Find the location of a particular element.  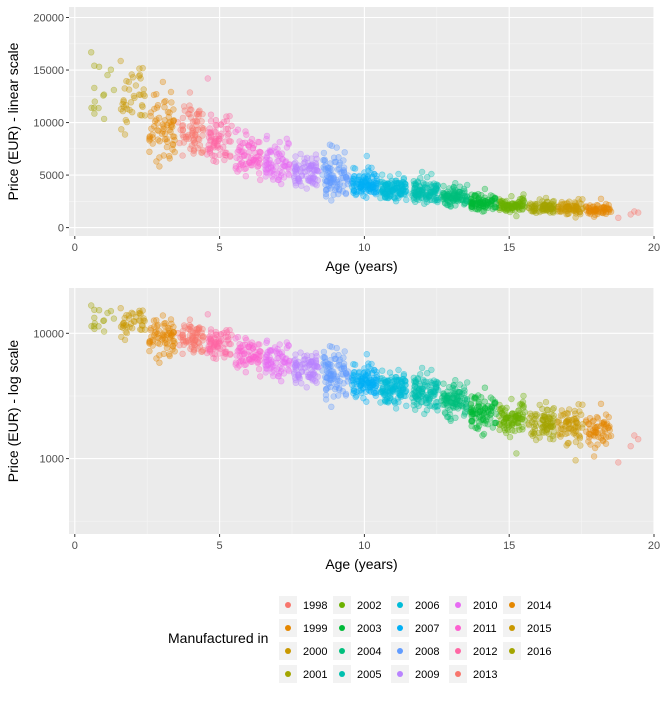

x-tick-label: 20 is located at coordinates (654, 248).